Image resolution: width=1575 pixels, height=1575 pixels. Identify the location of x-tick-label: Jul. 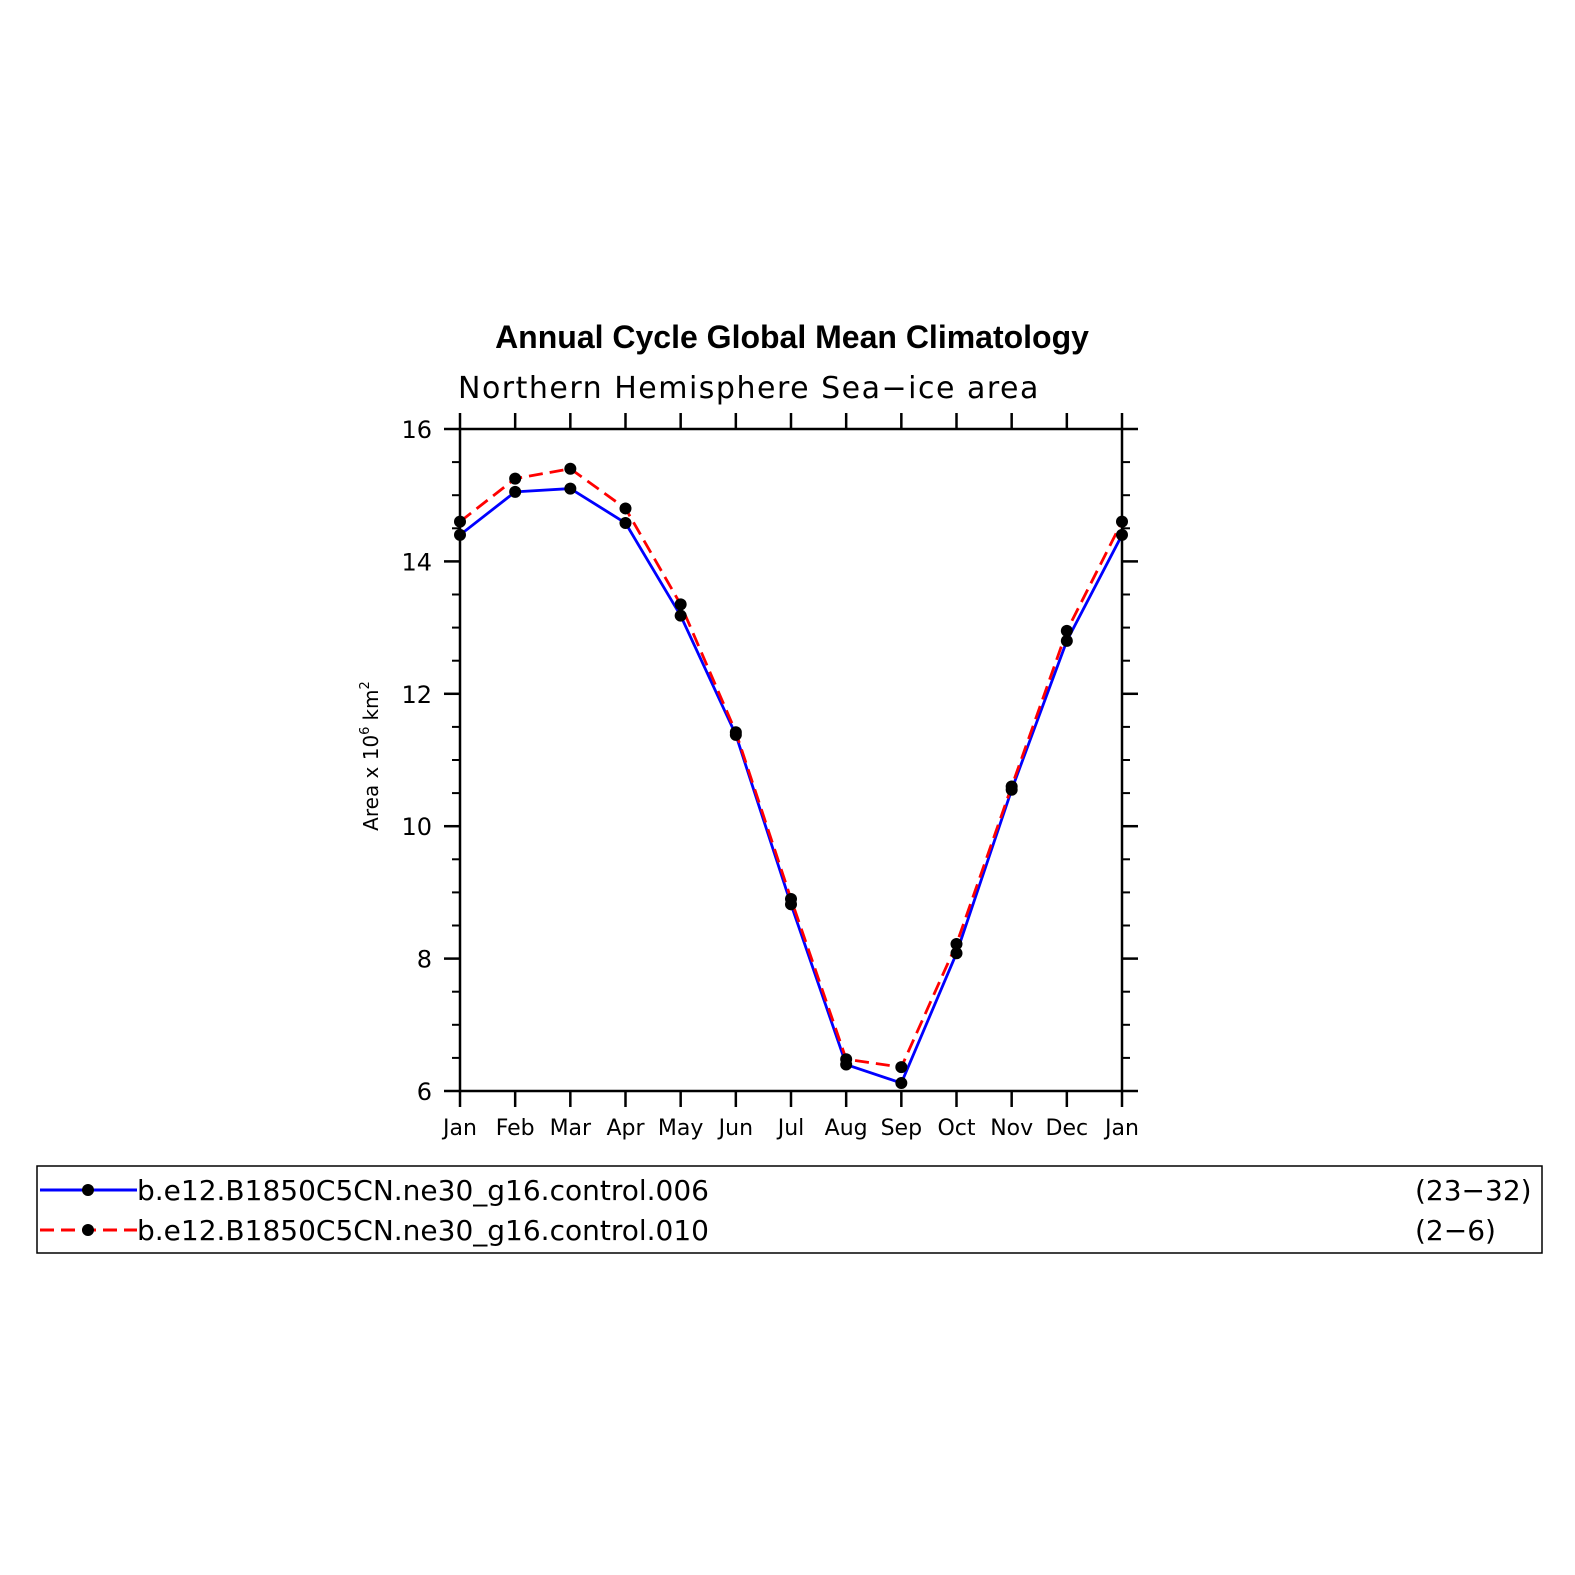
(790, 1128).